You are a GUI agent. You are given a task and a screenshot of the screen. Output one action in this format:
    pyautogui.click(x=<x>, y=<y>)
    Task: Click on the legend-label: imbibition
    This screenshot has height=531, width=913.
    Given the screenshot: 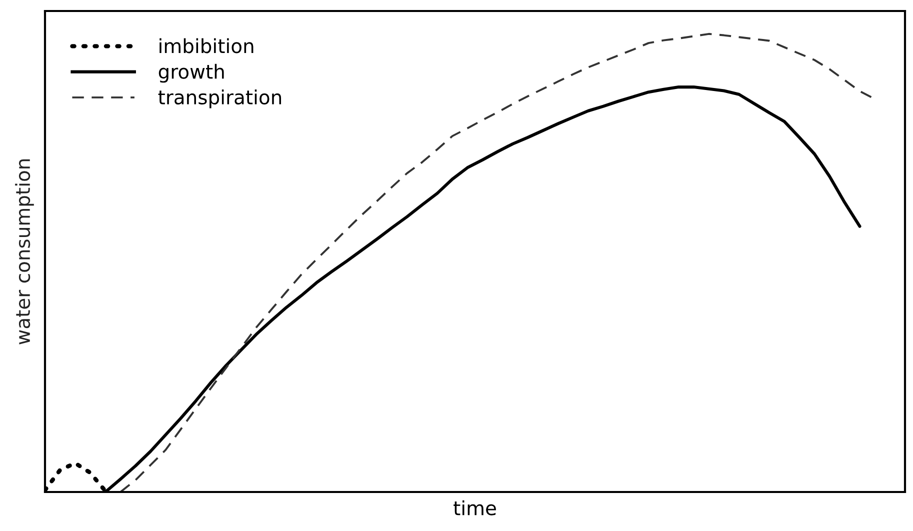 What is the action you would take?
    pyautogui.click(x=207, y=46)
    